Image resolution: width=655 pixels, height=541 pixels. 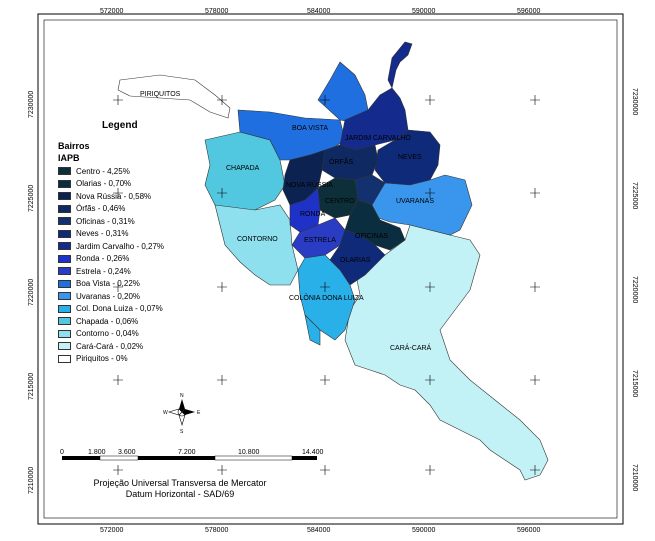 What do you see at coordinates (103, 259) in the screenshot?
I see `legend-label: Ronda - 0,26%` at bounding box center [103, 259].